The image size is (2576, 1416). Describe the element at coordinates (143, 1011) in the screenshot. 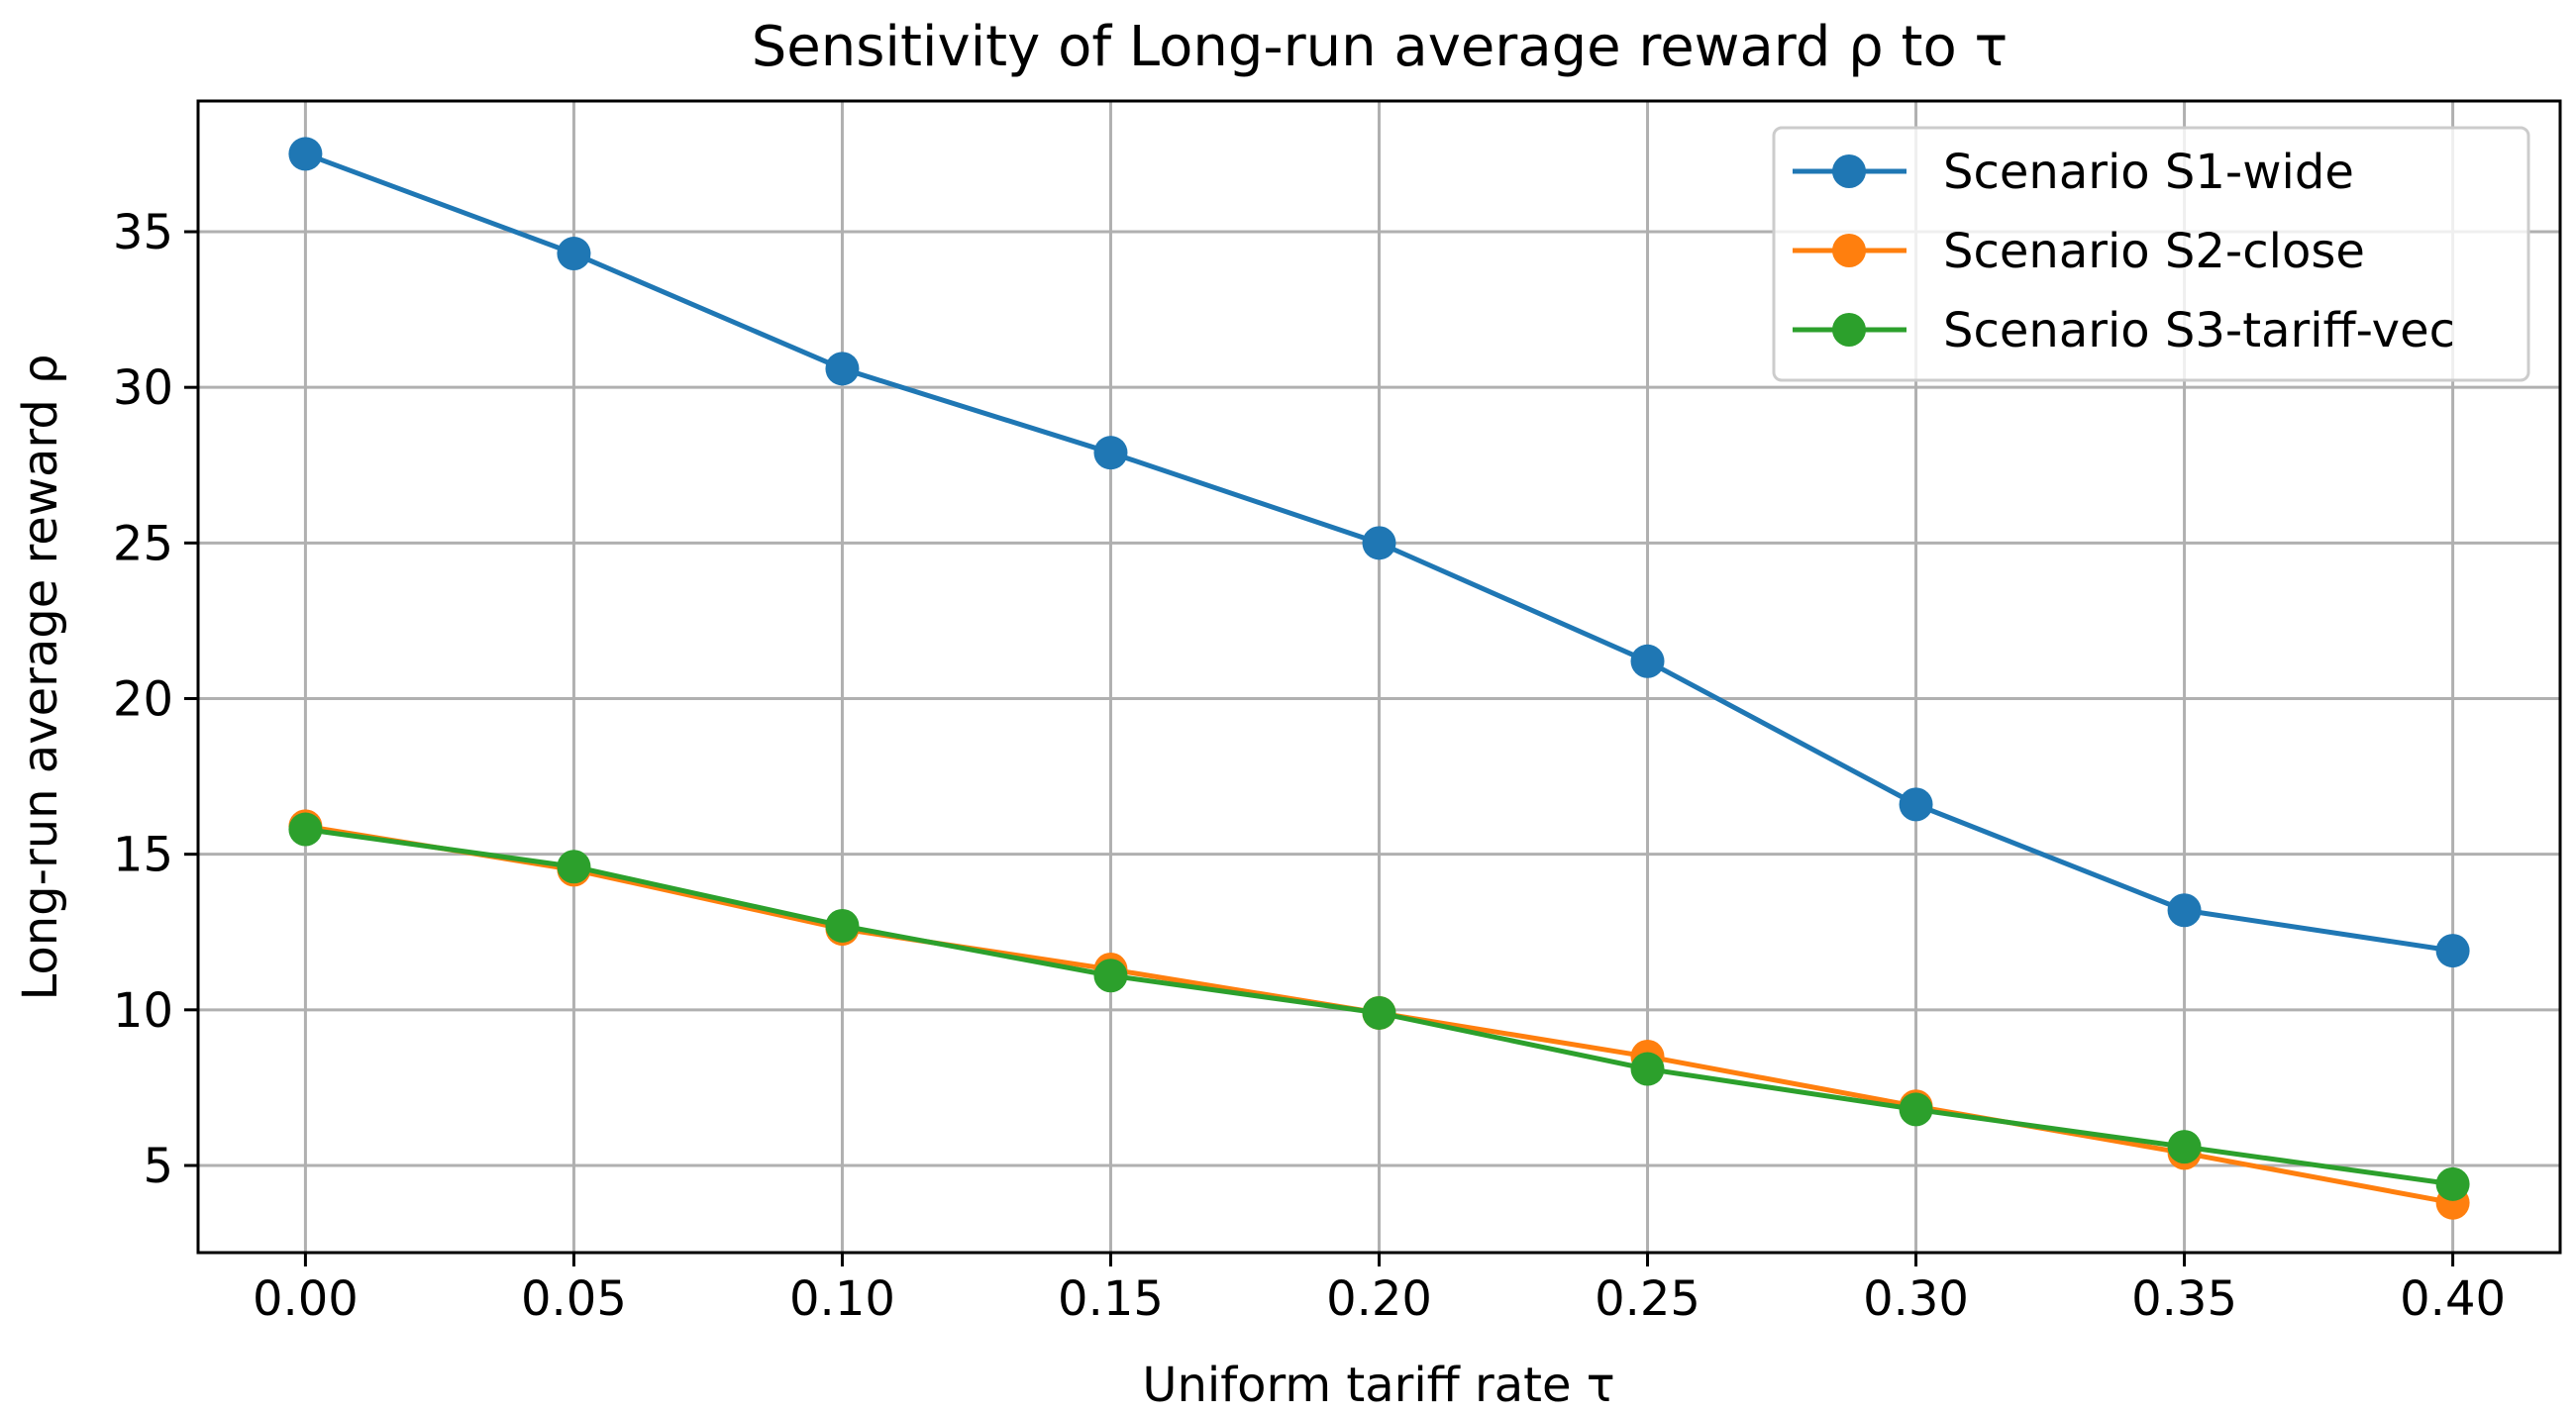

I see `y-tick-label: 10` at that location.